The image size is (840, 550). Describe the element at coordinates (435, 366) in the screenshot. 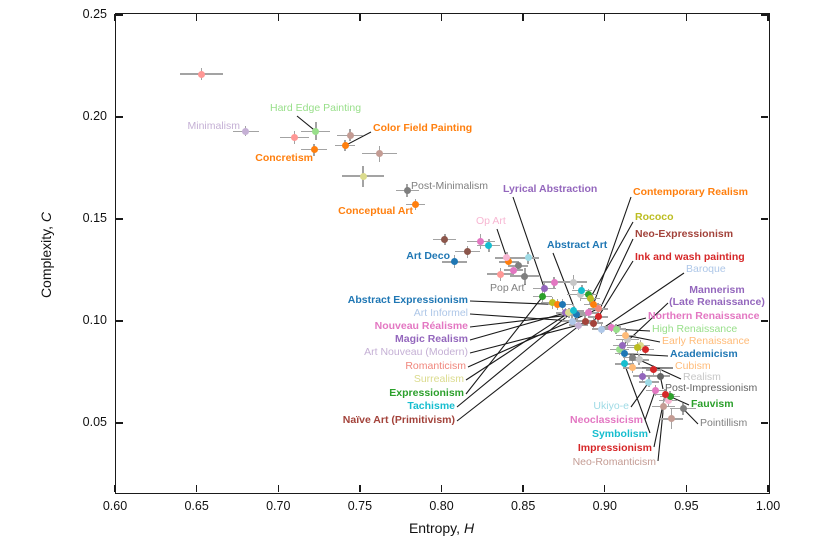

I see `style-label: Romanticism` at that location.